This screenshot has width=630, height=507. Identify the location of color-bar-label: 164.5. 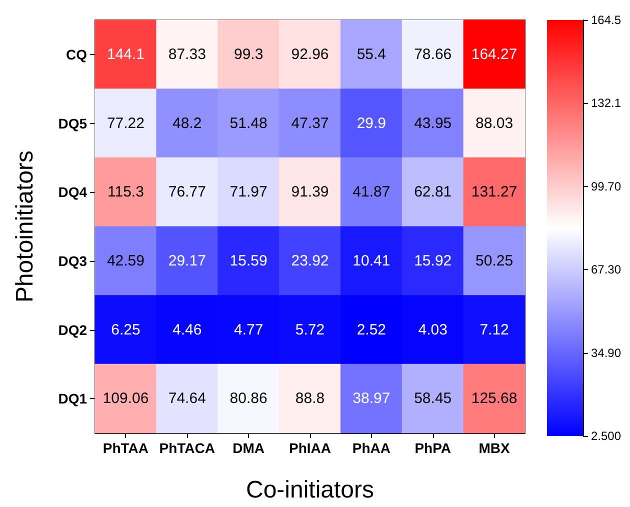
(606, 20).